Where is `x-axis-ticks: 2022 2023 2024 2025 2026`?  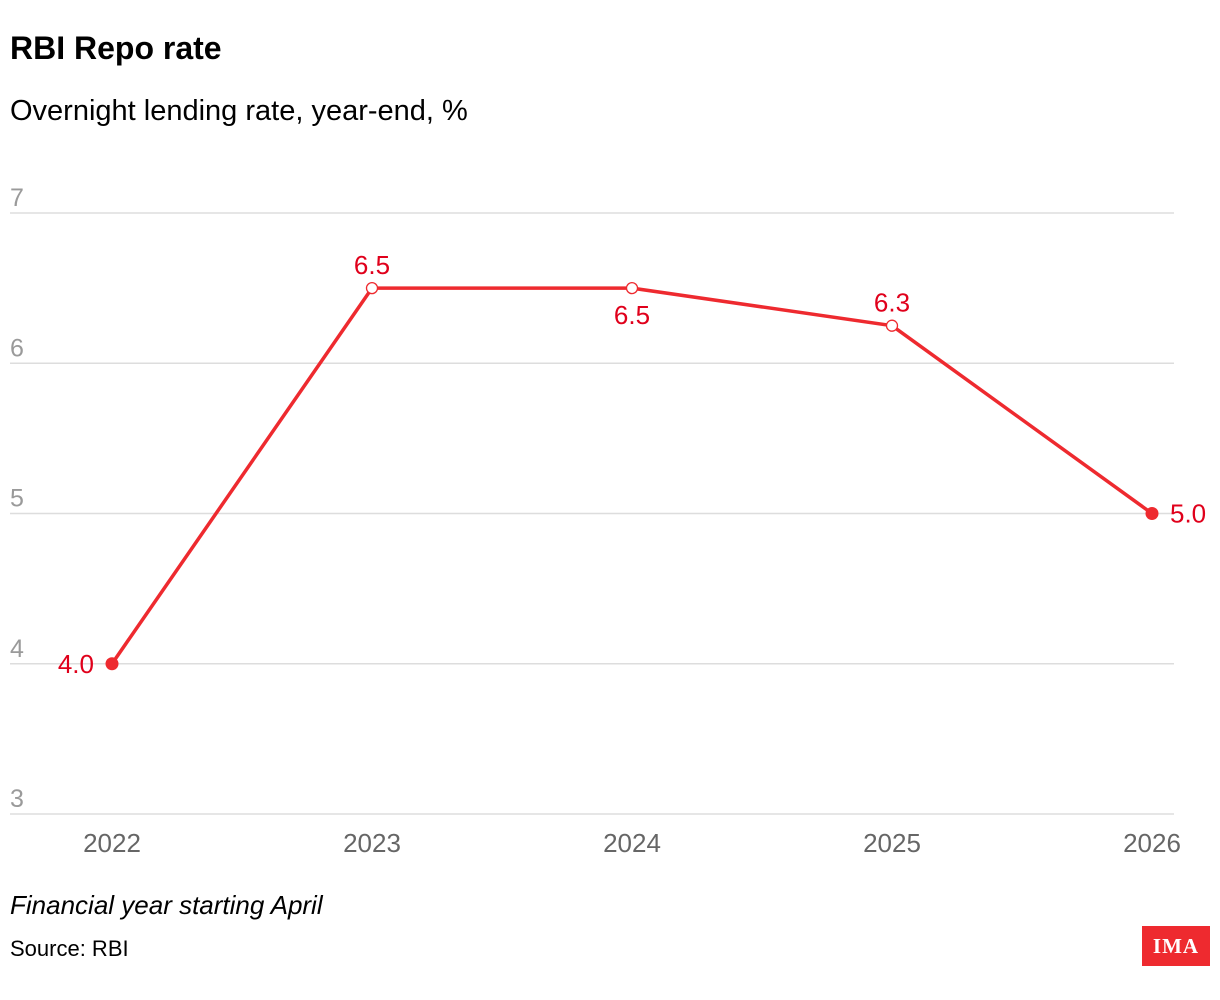
x-axis-ticks: 2022 2023 2024 2025 2026 is located at coordinates (632, 843).